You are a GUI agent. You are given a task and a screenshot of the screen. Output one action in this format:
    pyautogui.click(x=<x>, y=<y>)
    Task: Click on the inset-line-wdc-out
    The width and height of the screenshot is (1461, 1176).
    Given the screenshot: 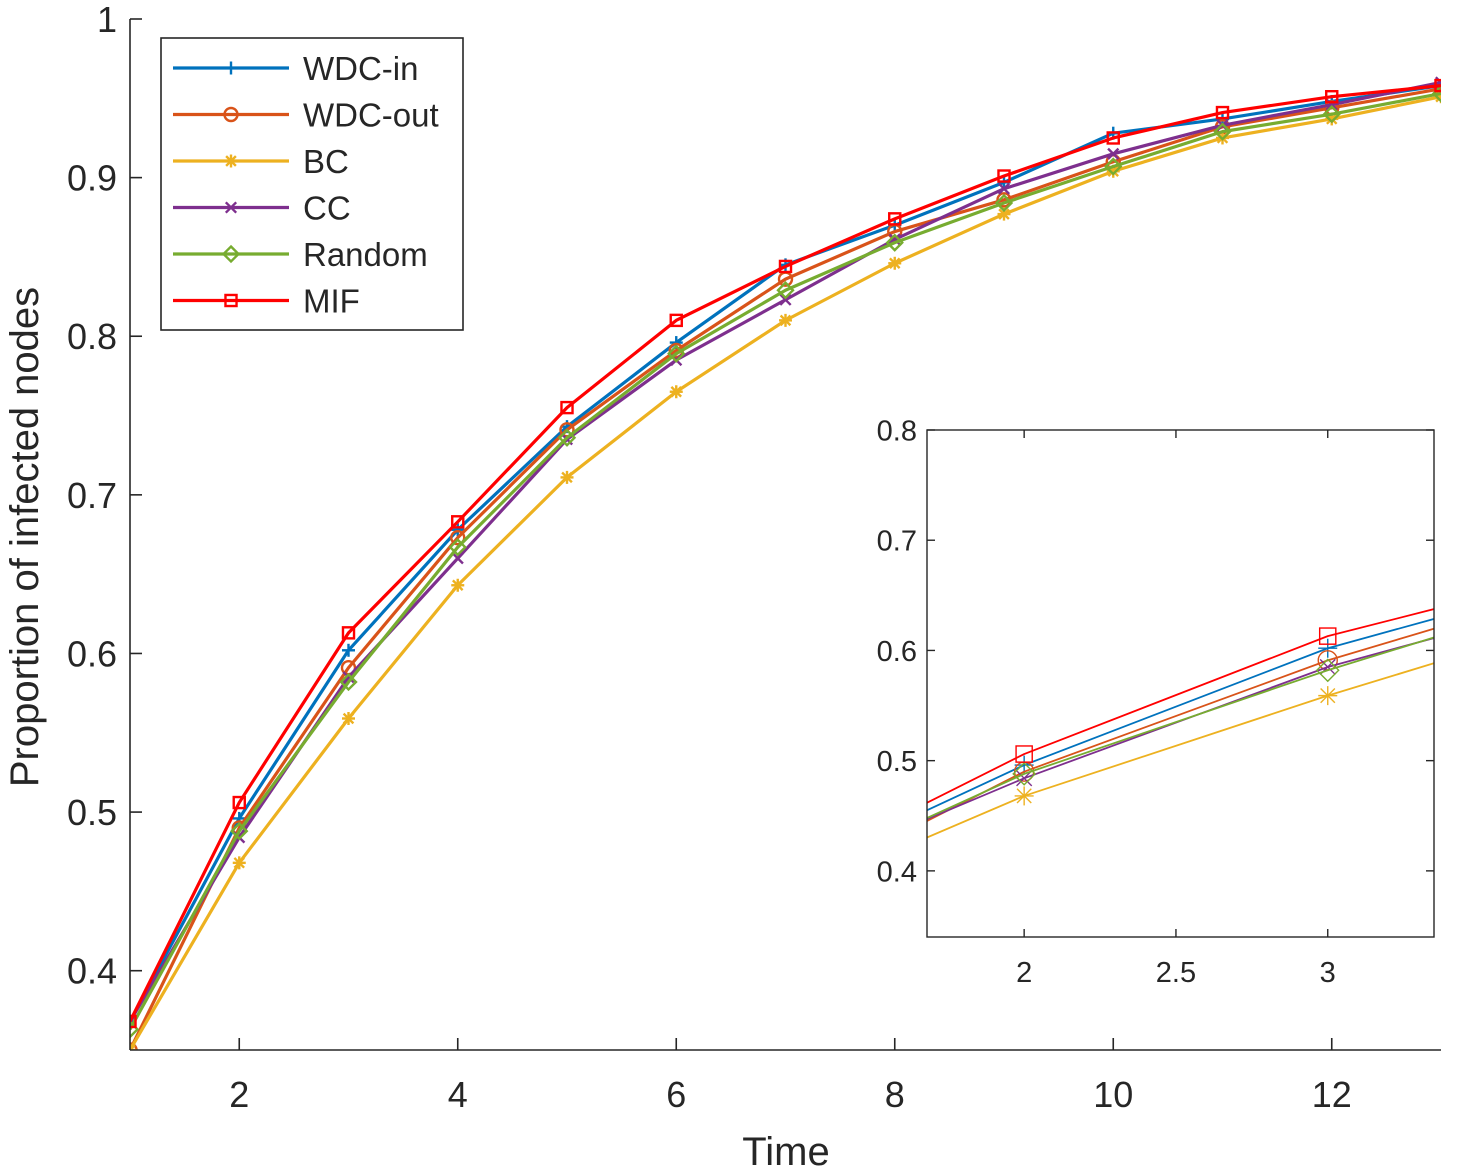 What is the action you would take?
    pyautogui.click(x=1180, y=725)
    